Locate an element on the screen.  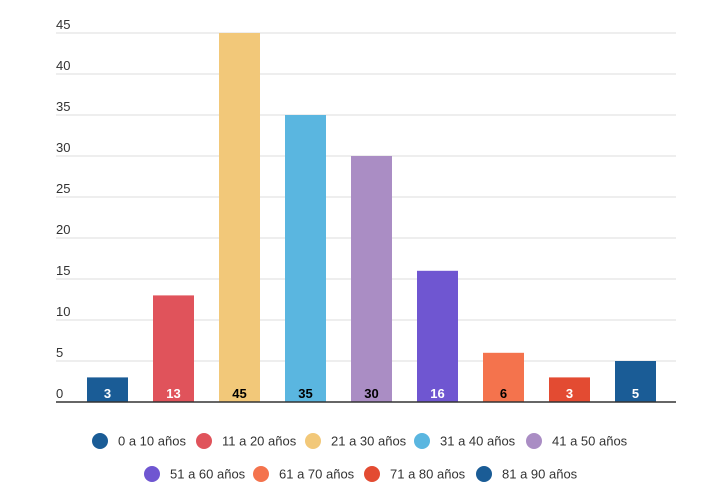
y-tick-label: 10 is located at coordinates (63, 311).